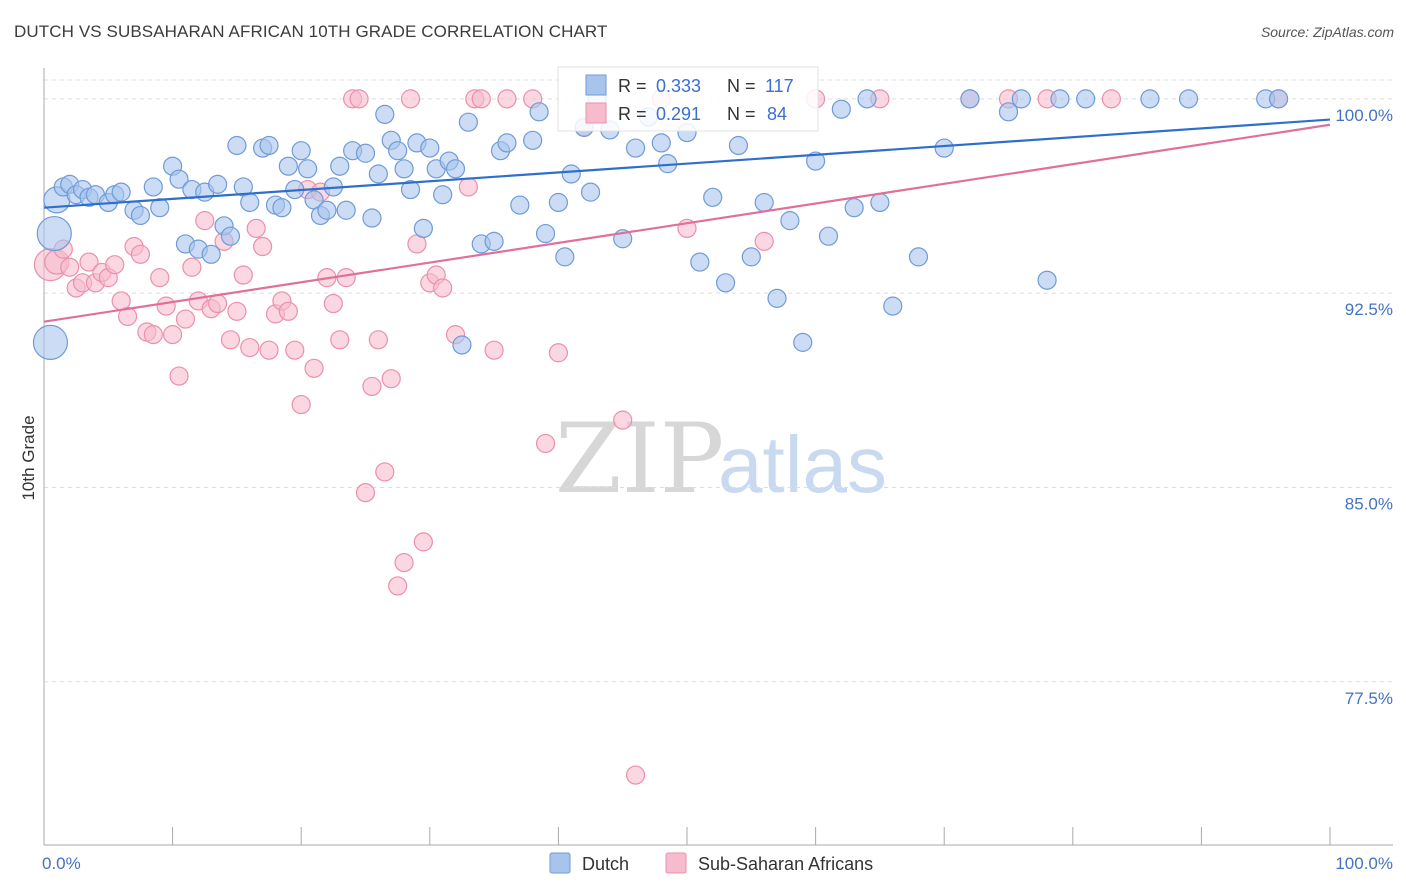  Describe the element at coordinates (632, 114) in the screenshot. I see `legend-r-label-ssa: R =` at that location.